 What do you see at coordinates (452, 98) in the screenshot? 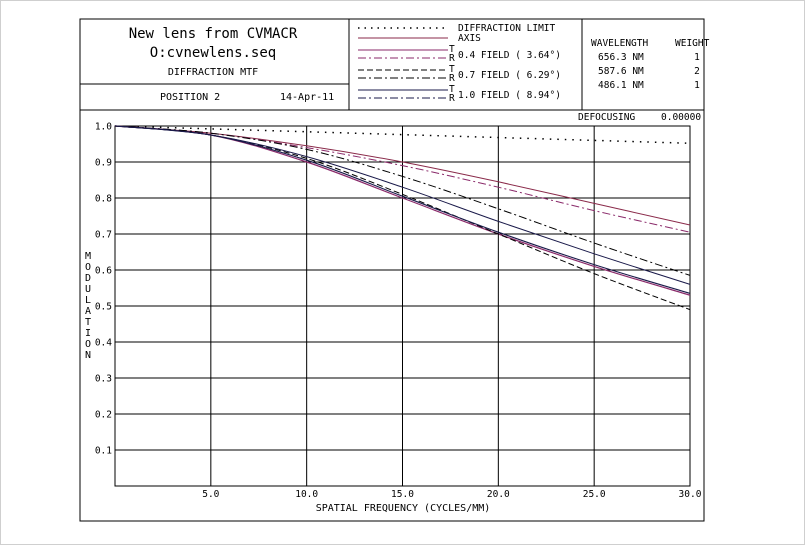
I see `legend-r-marker-f10: R` at bounding box center [452, 98].